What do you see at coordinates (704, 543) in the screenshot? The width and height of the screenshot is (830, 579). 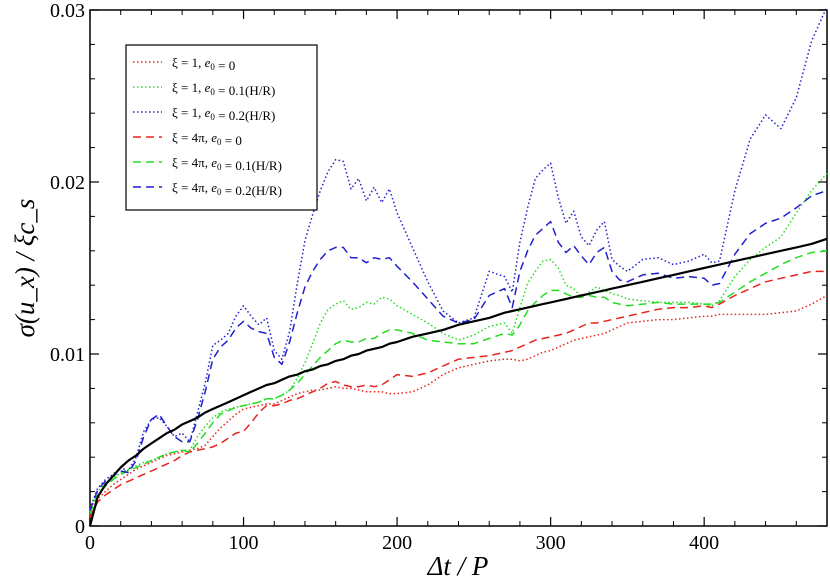 I see `x-tick-label: 400` at bounding box center [704, 543].